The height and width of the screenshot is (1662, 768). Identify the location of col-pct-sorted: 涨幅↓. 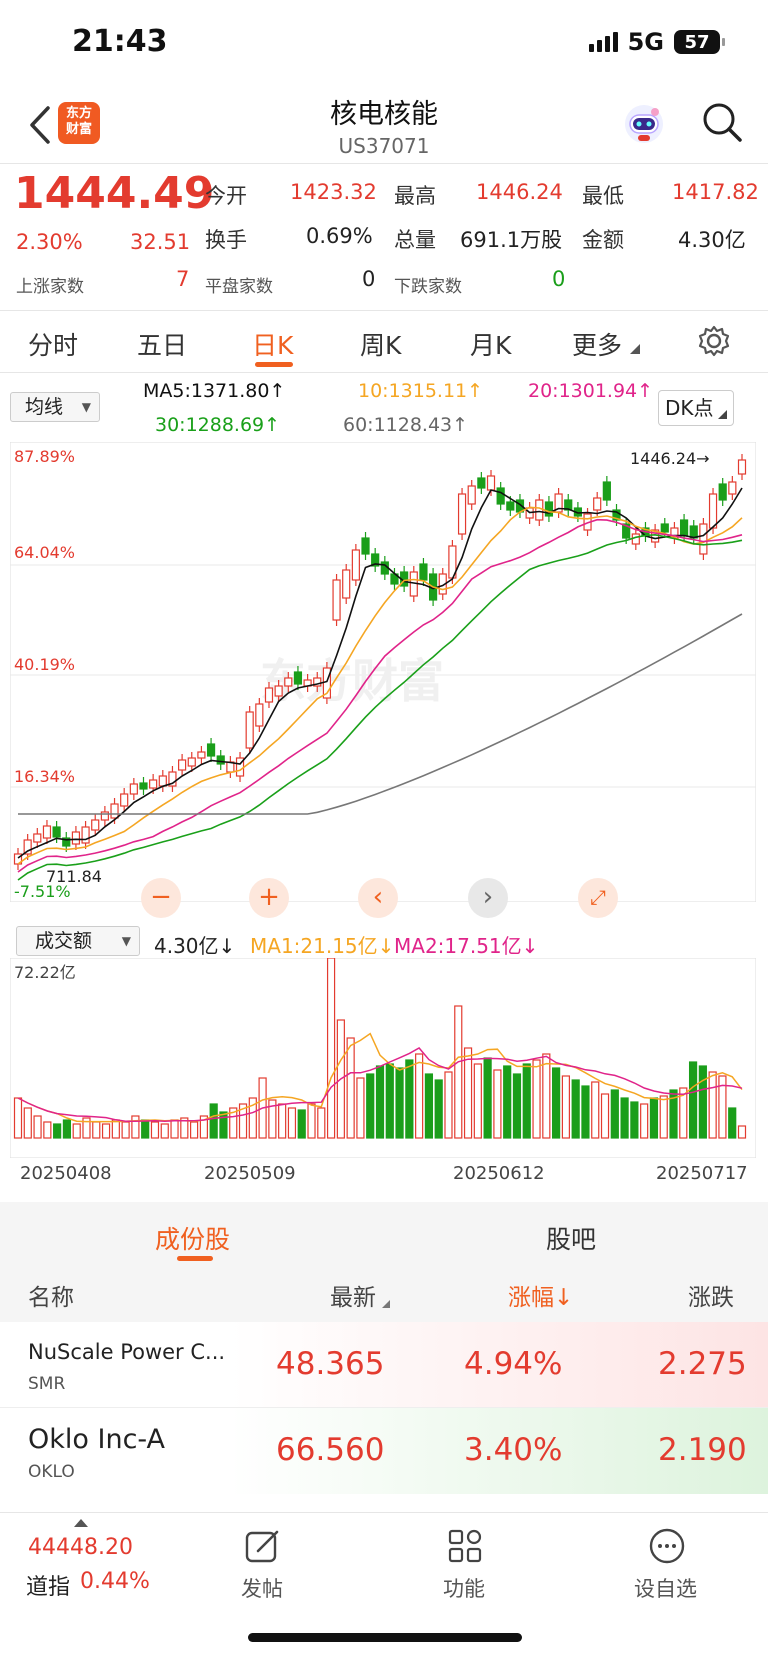
(541, 1298).